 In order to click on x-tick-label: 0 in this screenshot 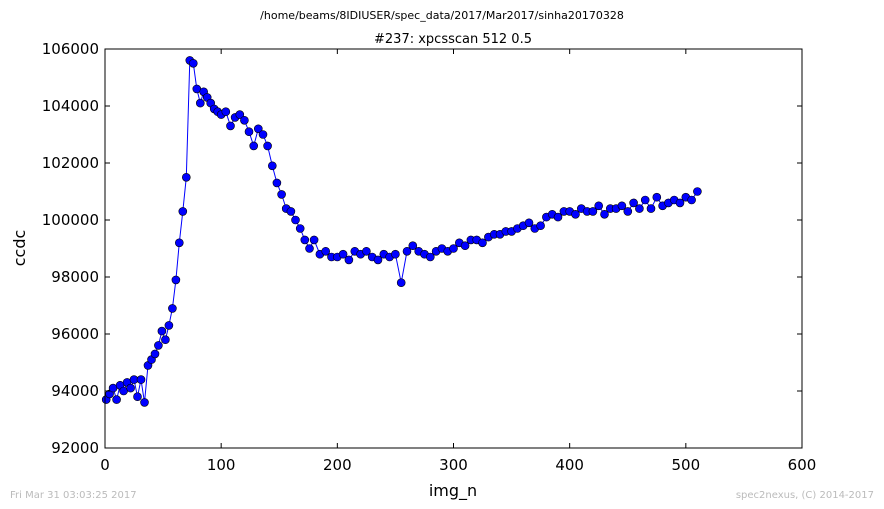, I will do `click(105, 465)`.